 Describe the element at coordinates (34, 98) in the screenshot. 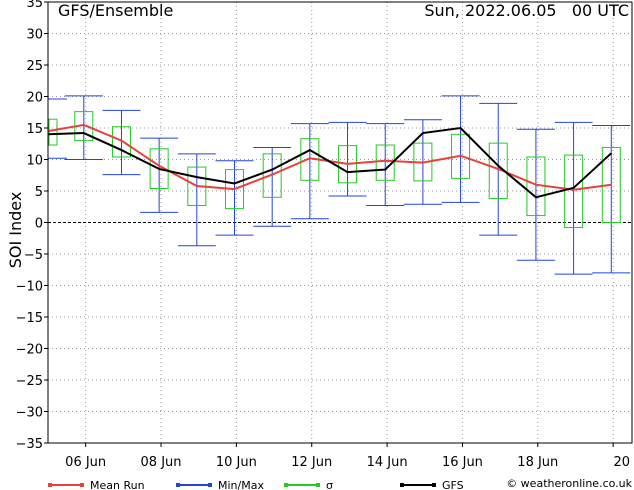

I see `y-tick-label: 20` at that location.